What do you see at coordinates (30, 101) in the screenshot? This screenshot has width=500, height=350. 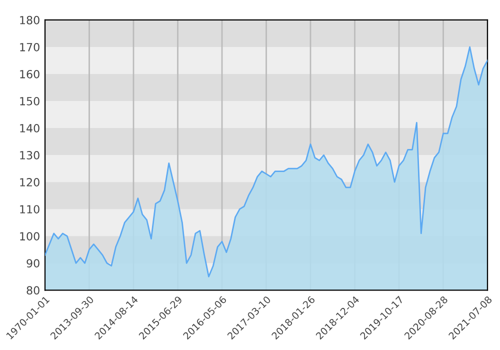 I see `y-tick-label: 150` at bounding box center [30, 101].